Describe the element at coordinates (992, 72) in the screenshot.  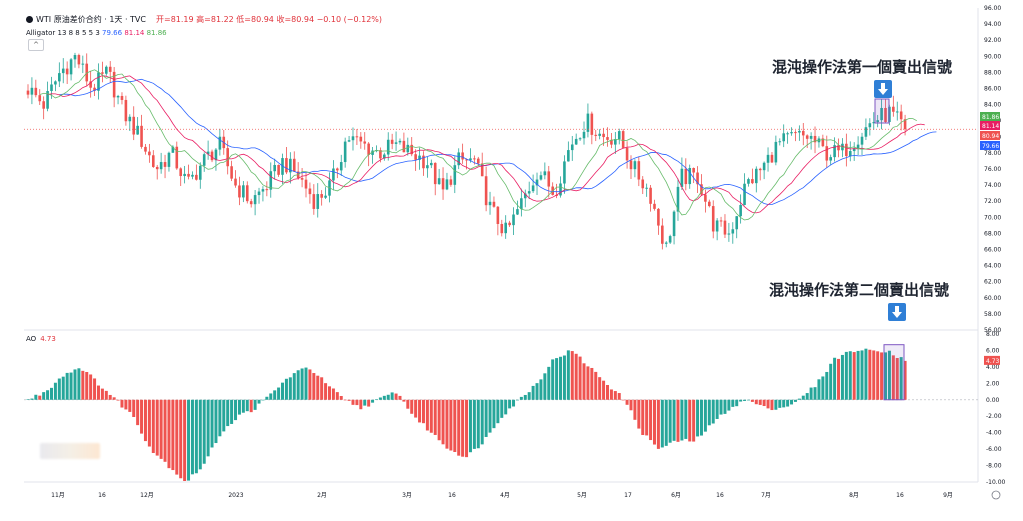
I see `price-tick-label: 88.00` at that location.